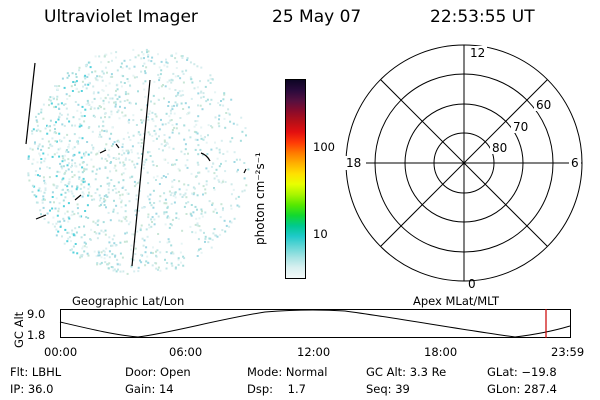  I want to click on mlt-label-6: 6, so click(575, 163).